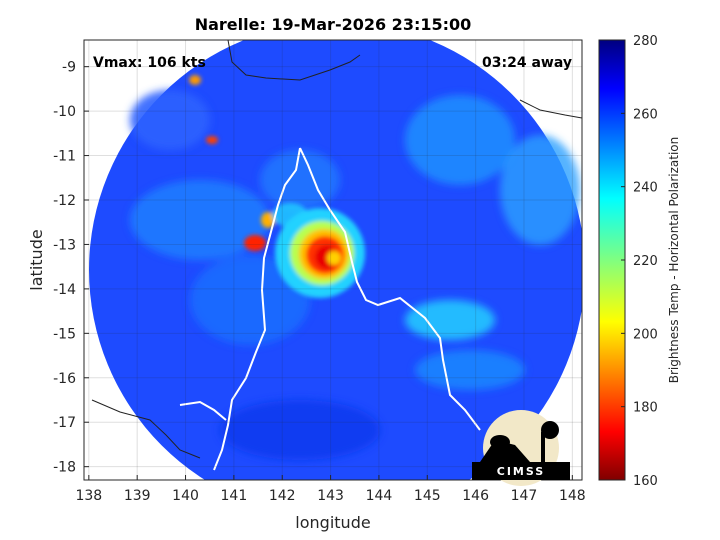 The width and height of the screenshot is (720, 540). Describe the element at coordinates (282, 496) in the screenshot. I see `x-tick-label: 142` at that location.